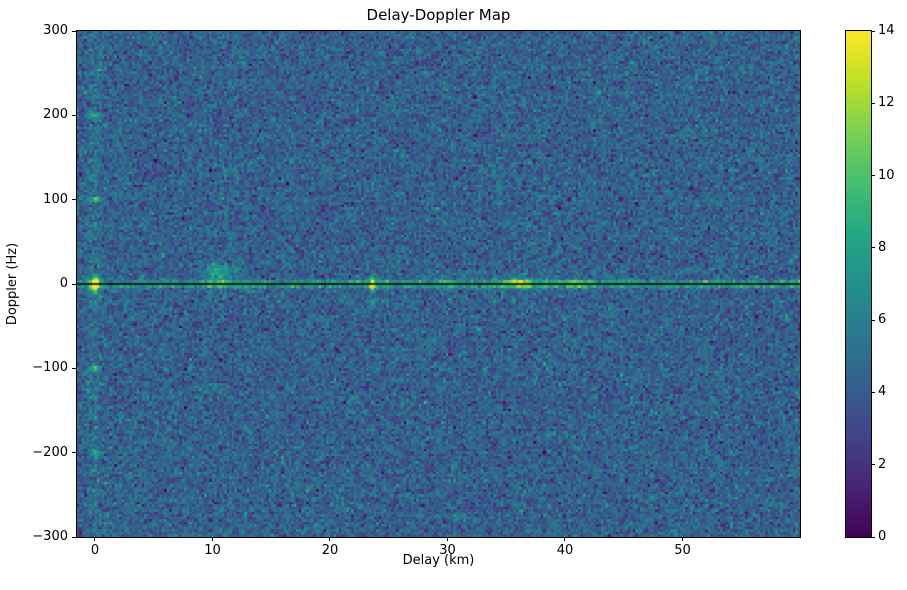 The image size is (907, 590). Describe the element at coordinates (438, 15) in the screenshot. I see `chart-title: Delay-Doppler Map` at that location.